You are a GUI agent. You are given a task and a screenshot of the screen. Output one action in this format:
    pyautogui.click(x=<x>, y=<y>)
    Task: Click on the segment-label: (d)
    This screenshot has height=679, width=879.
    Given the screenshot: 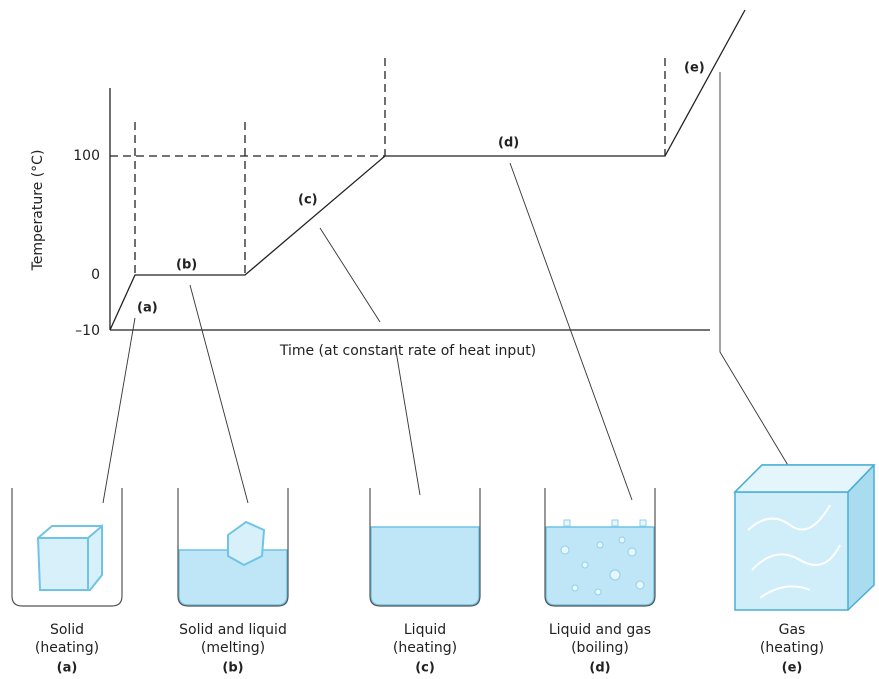 What is the action you would take?
    pyautogui.click(x=508, y=143)
    